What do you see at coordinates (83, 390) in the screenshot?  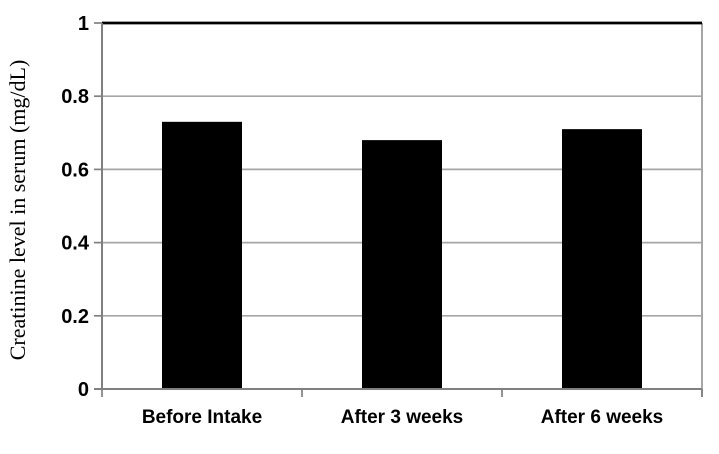 I see `y-tick-label: 0` at bounding box center [83, 390].